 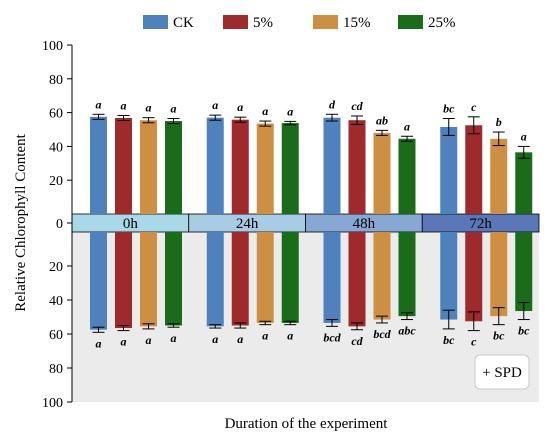 I want to click on category-label: 72h, so click(x=480, y=224).